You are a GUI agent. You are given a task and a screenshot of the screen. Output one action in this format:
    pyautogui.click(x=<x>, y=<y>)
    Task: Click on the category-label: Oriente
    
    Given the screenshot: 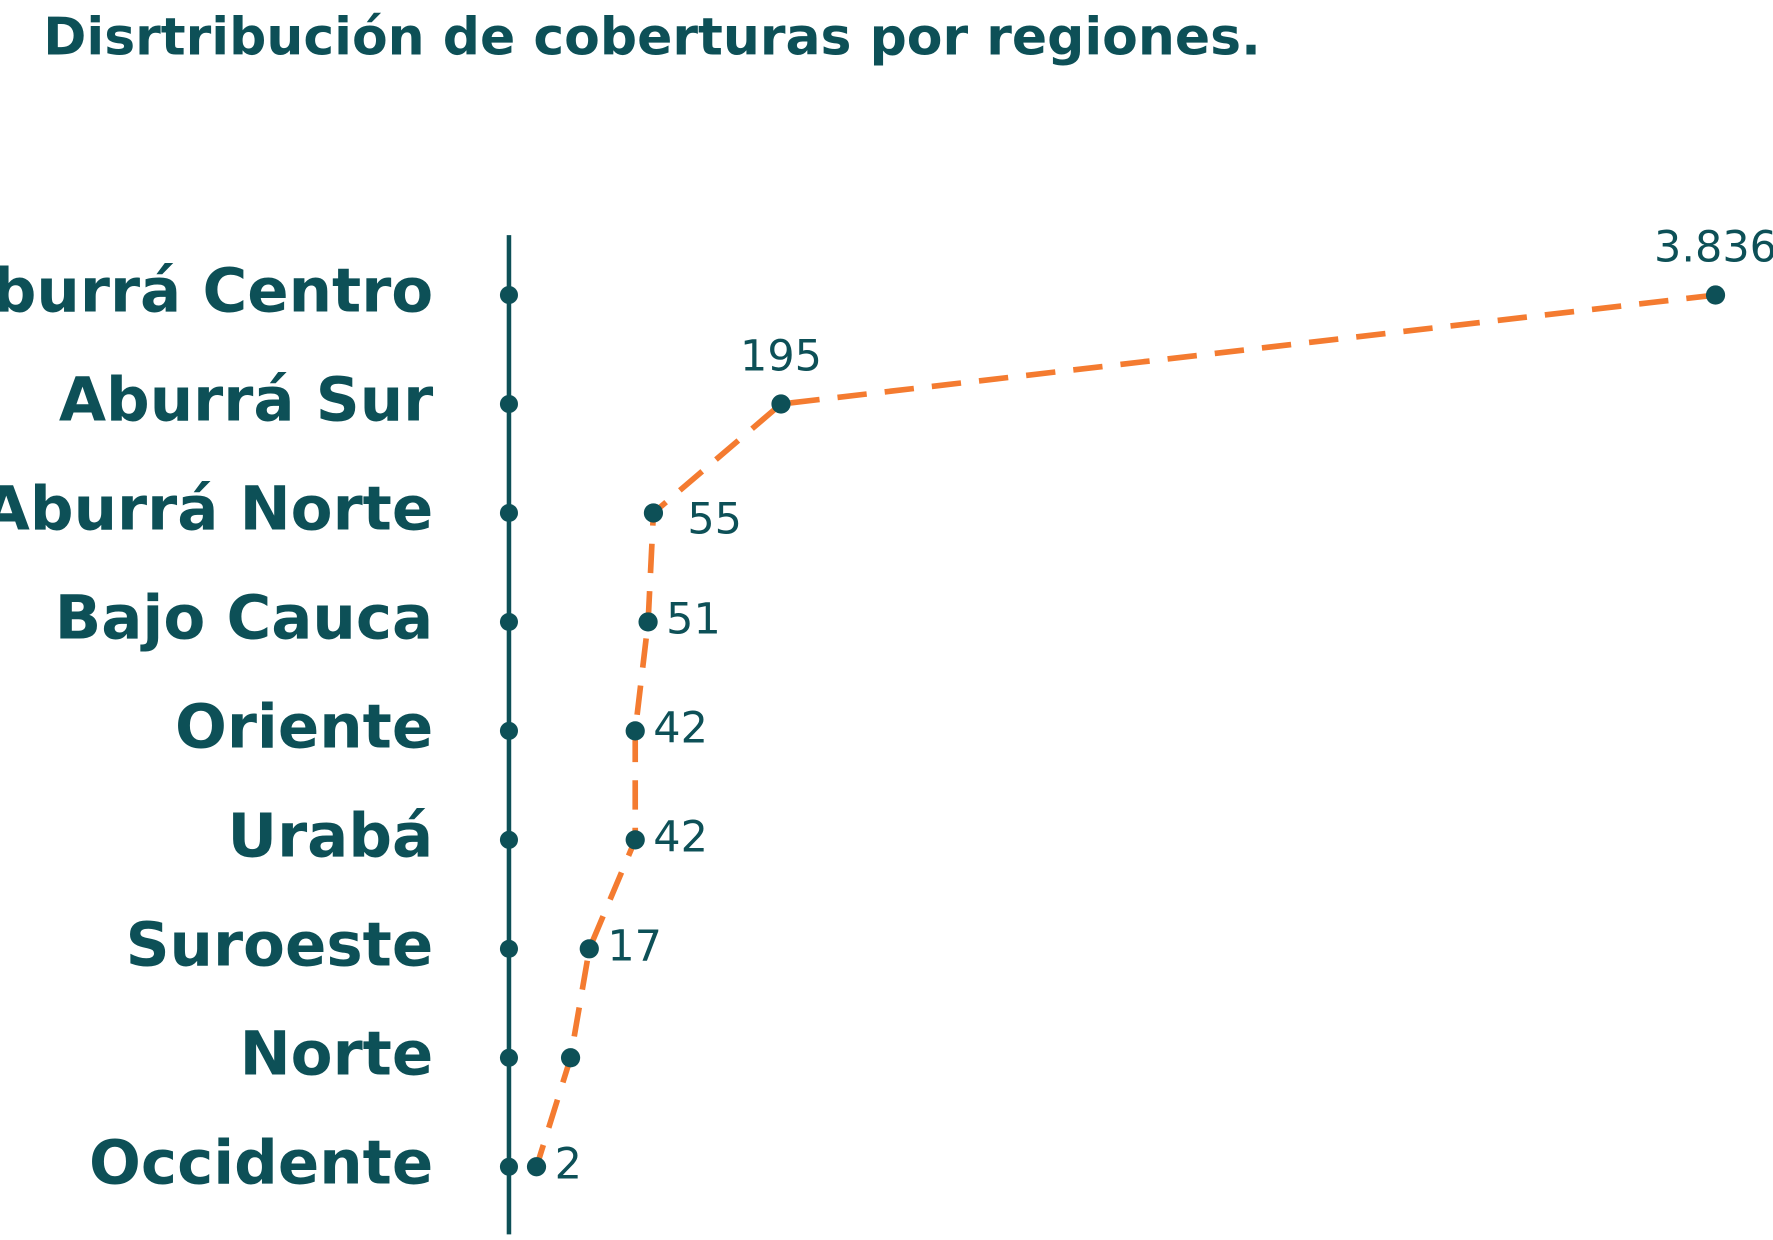 What is the action you would take?
    pyautogui.click(x=304, y=726)
    